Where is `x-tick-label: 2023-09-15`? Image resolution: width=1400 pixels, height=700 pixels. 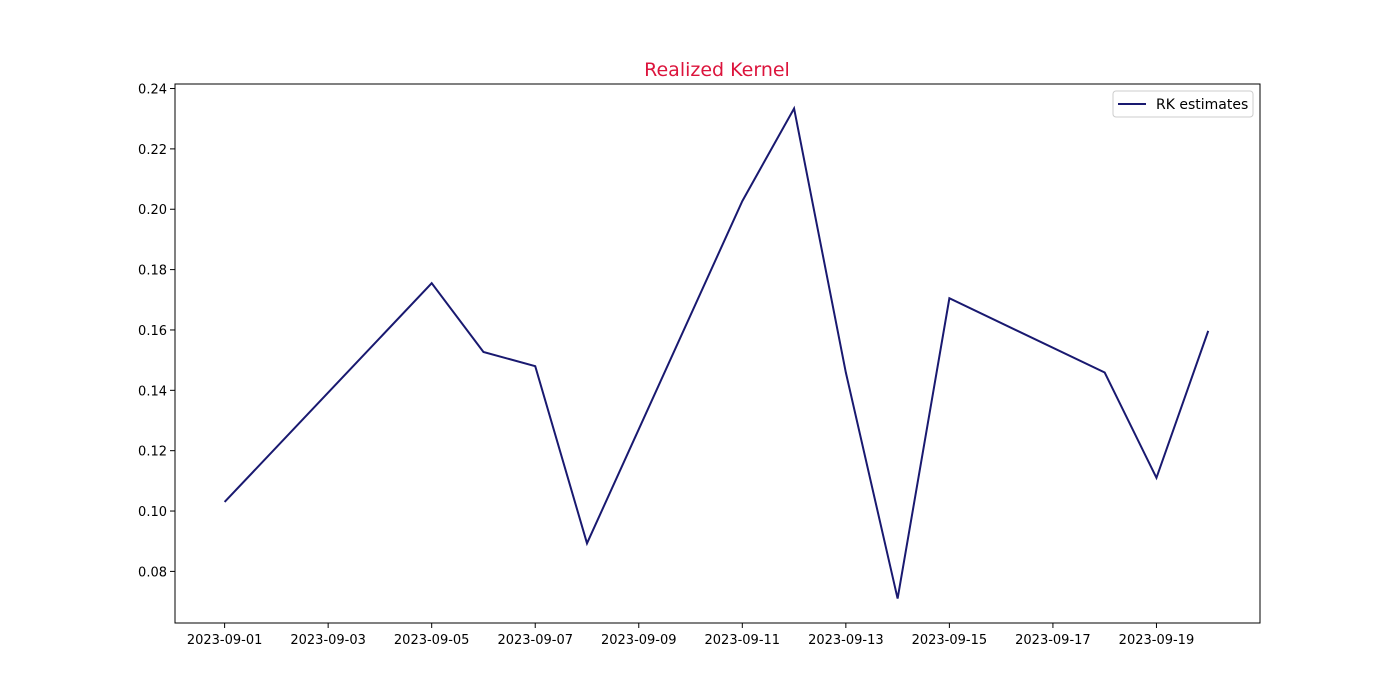
x-tick-label: 2023-09-15 is located at coordinates (950, 640).